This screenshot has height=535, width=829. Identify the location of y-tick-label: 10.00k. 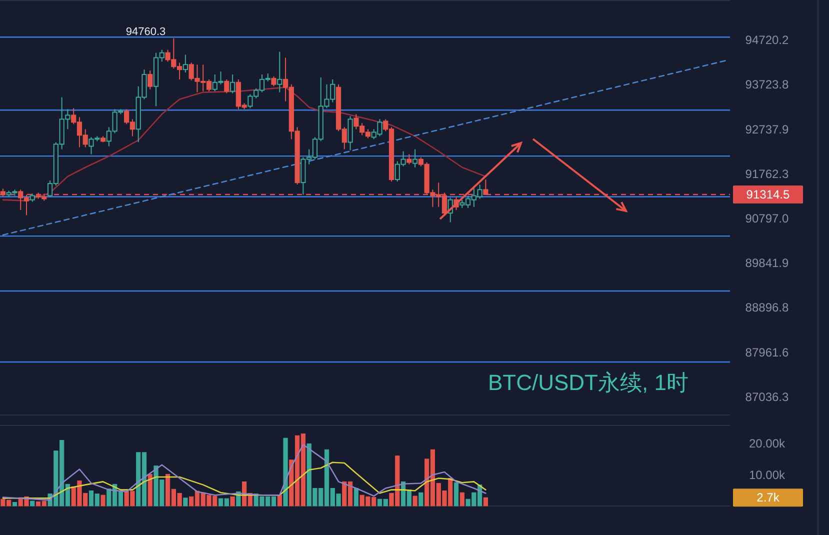
(767, 475).